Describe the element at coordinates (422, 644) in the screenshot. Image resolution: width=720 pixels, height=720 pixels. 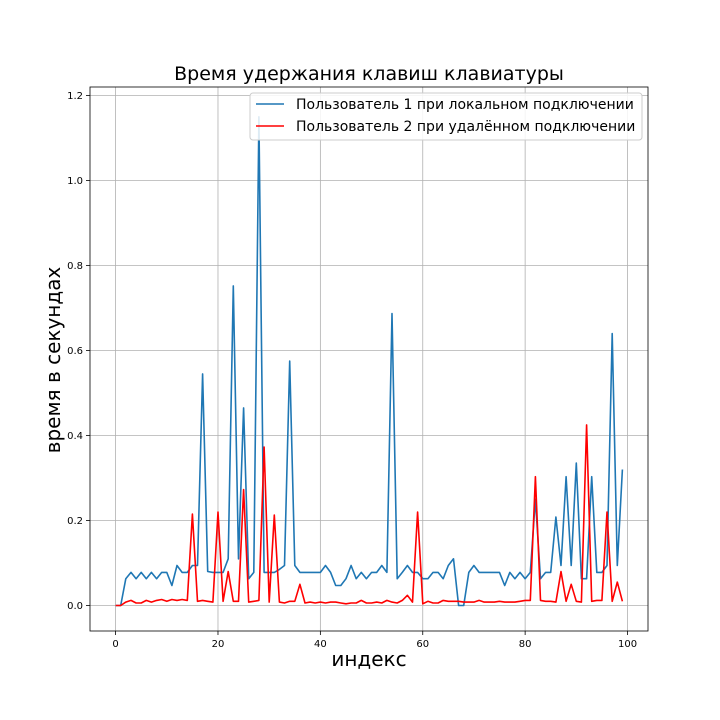
I see `x-tick-label: 60` at that location.